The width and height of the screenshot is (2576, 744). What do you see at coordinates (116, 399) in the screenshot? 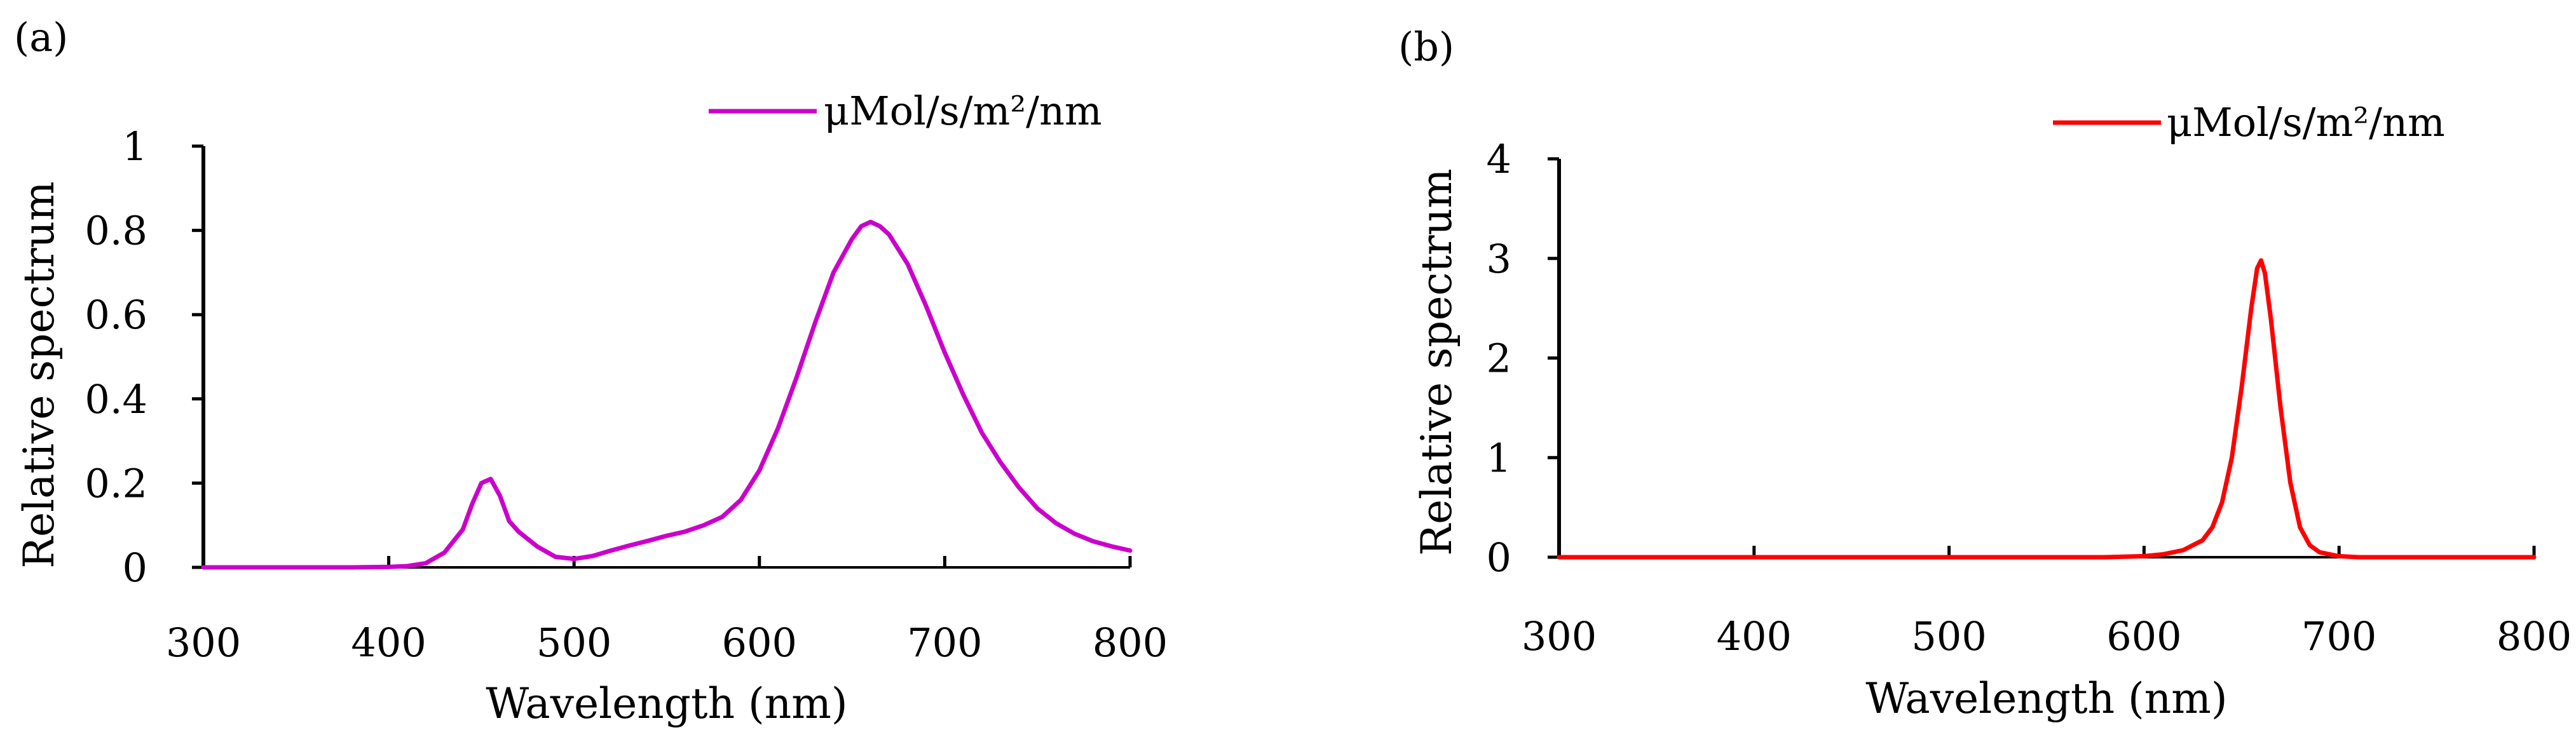
I see `chart-a-ytick-label: 0.4` at bounding box center [116, 399].